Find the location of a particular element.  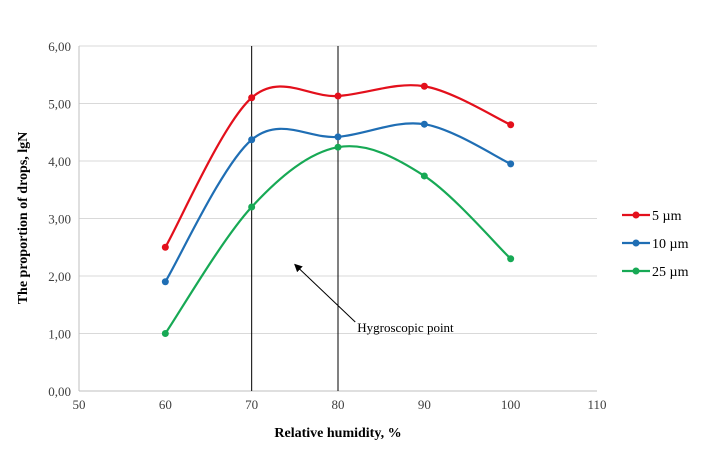

y-tick-label: 5,00 is located at coordinates (59, 104).